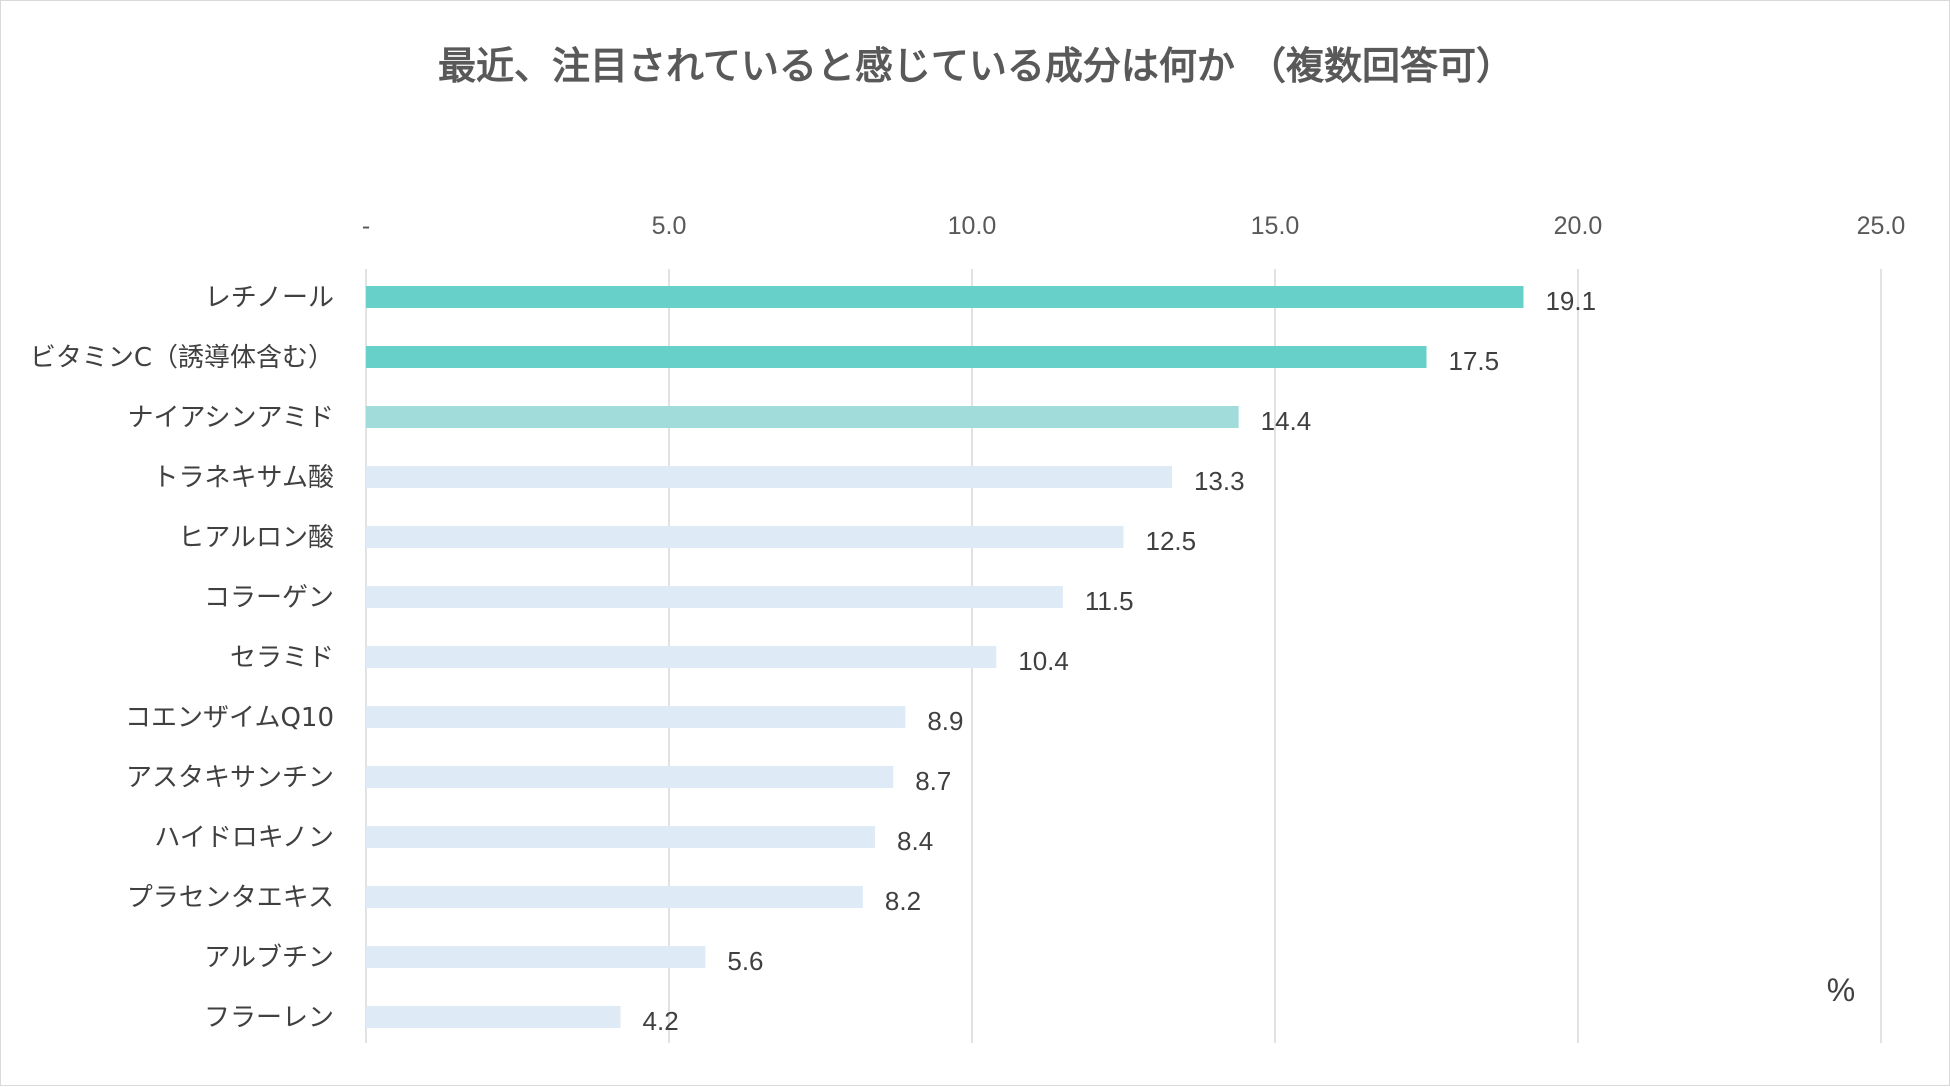  Describe the element at coordinates (182, 358) in the screenshot. I see `category-label: ビタミンC（誘導体含む）` at that location.